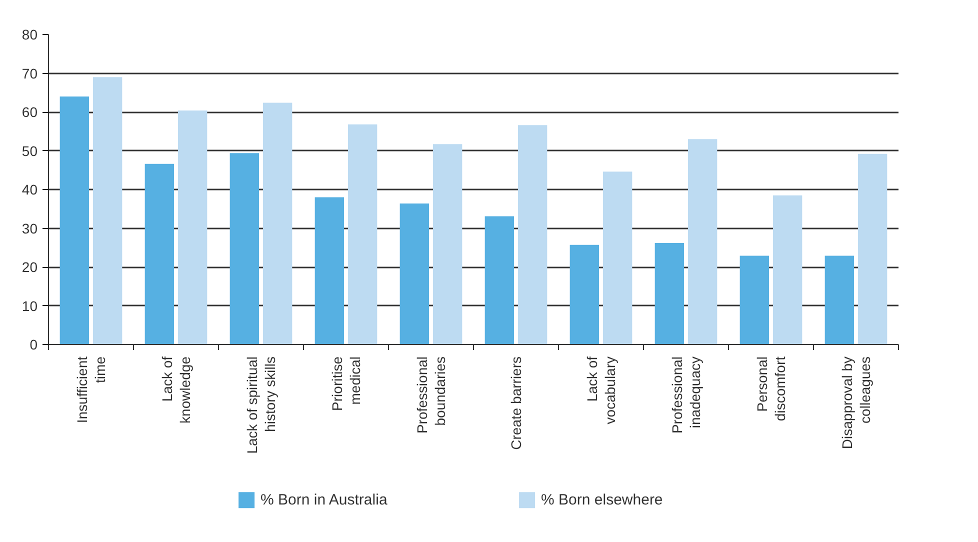  Describe the element at coordinates (602, 500) in the screenshot. I see `legend-label: % Born elsewhere` at that location.